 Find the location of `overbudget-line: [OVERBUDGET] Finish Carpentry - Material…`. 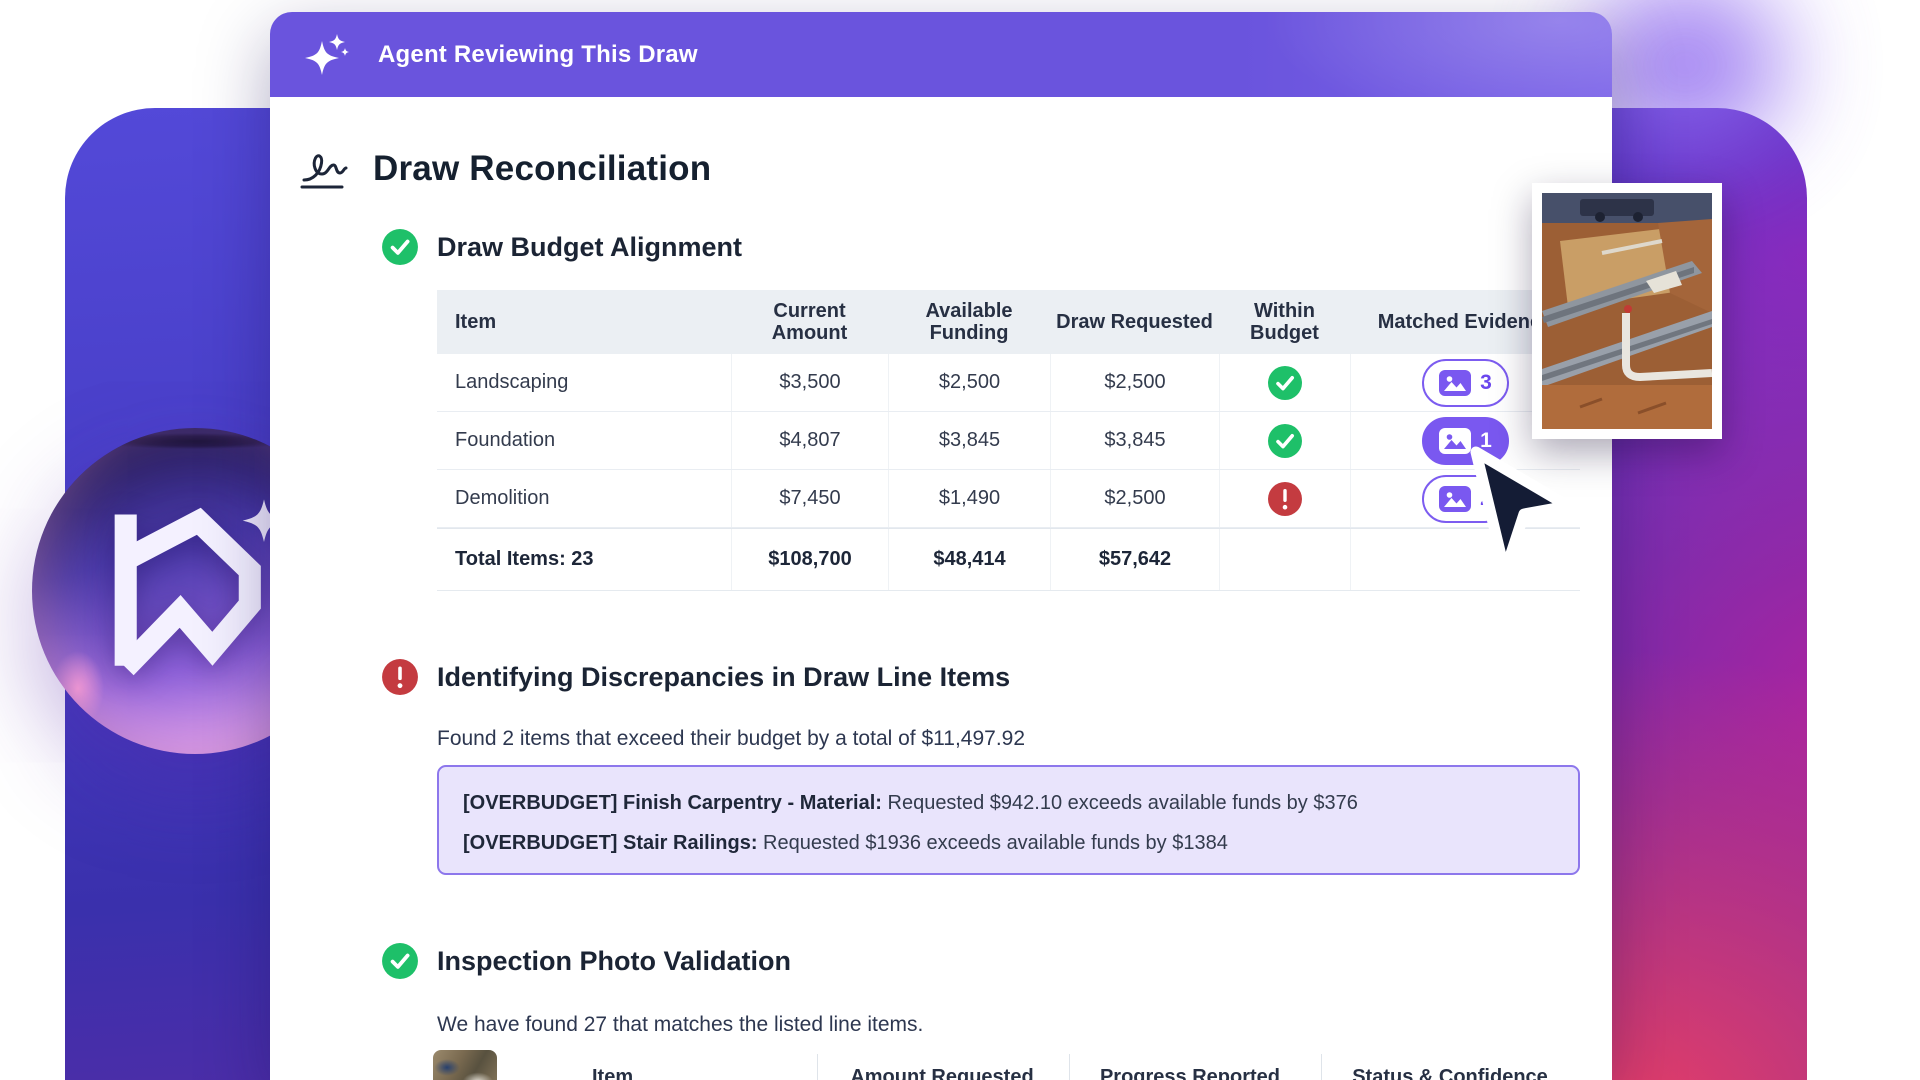

overbudget-line: [OVERBUDGET] Finish Carpentry - Material… is located at coordinates (1008, 803).